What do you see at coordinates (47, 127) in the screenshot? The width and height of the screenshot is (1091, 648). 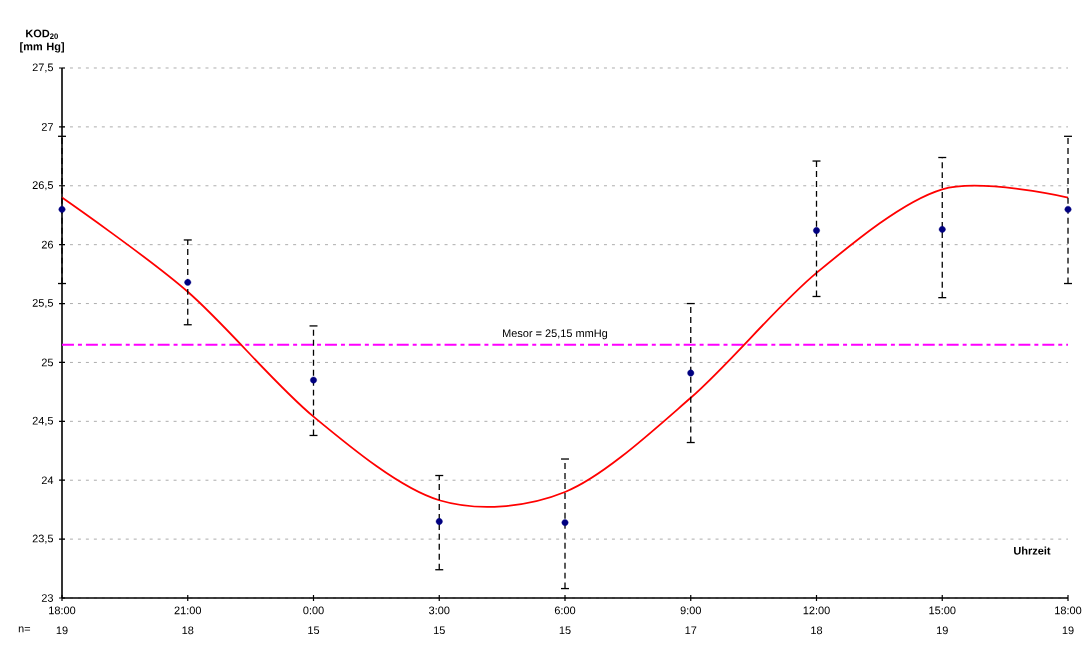 I see `y-tick-label: 27` at bounding box center [47, 127].